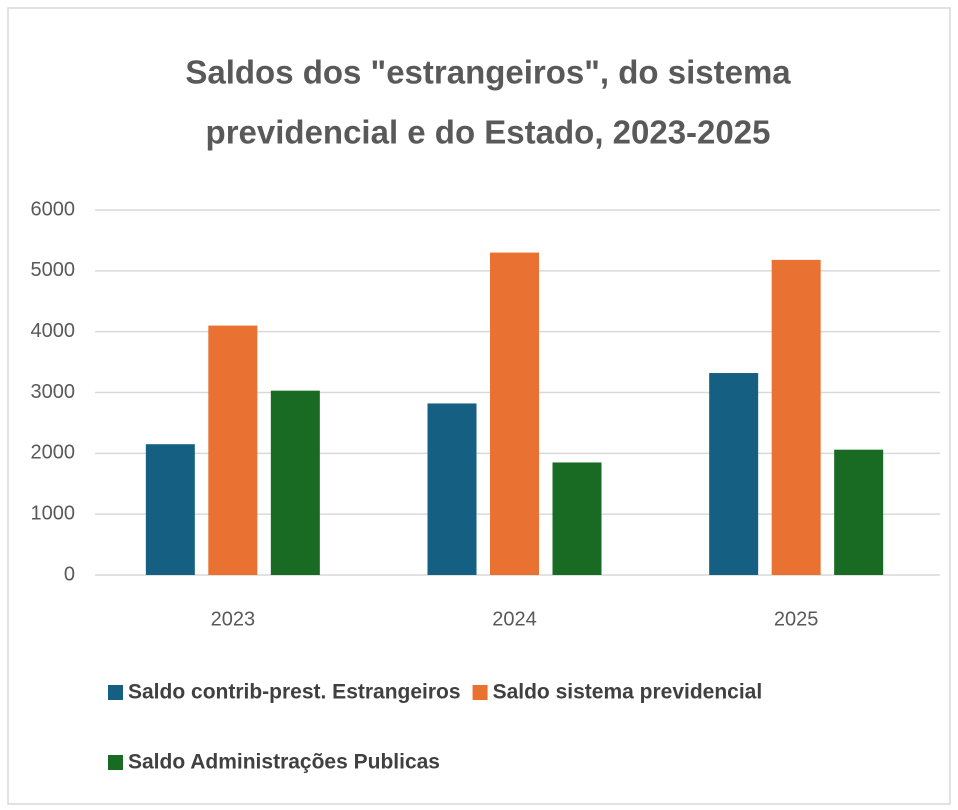  I want to click on y-tick-label: 1000, so click(53, 513).